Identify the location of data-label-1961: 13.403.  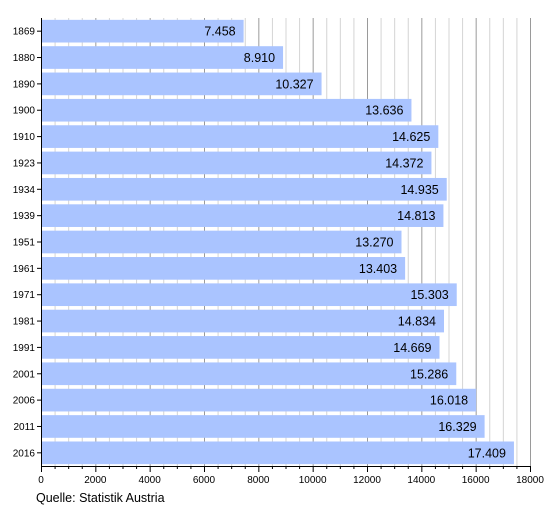
(378, 269).